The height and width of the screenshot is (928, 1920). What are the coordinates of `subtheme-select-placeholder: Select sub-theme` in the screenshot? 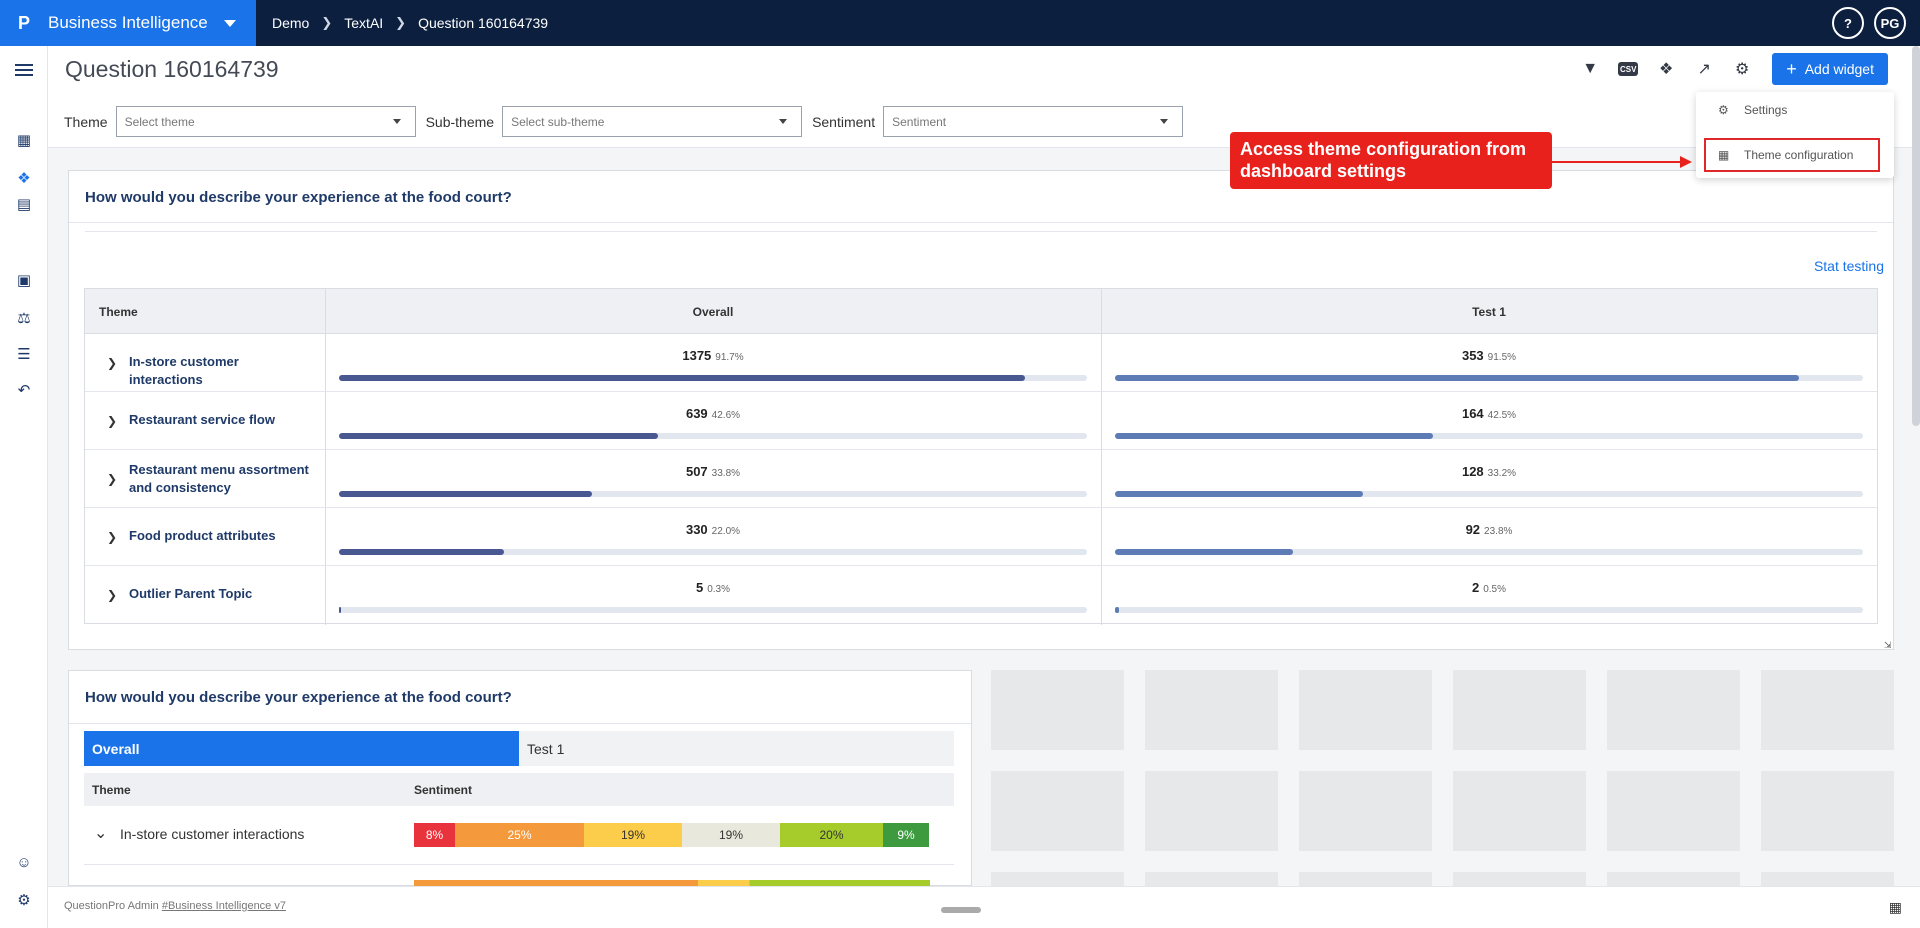 It's located at (558, 121).